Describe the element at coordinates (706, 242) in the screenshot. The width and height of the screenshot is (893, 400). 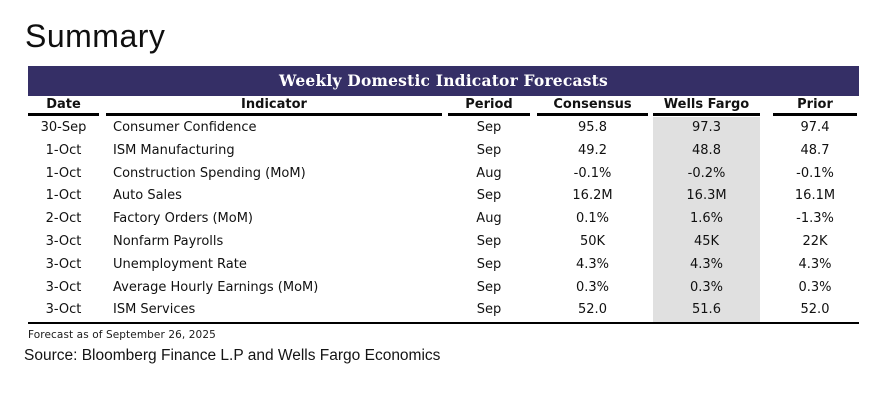
I see `cell-wells_fargo: 45K` at that location.